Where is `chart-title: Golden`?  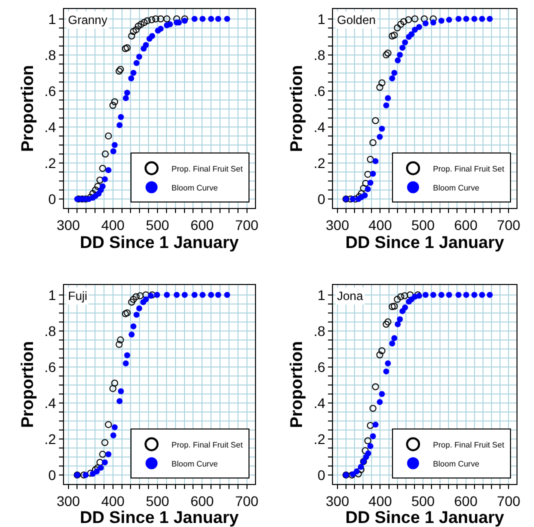
chart-title: Golden is located at coordinates (356, 20).